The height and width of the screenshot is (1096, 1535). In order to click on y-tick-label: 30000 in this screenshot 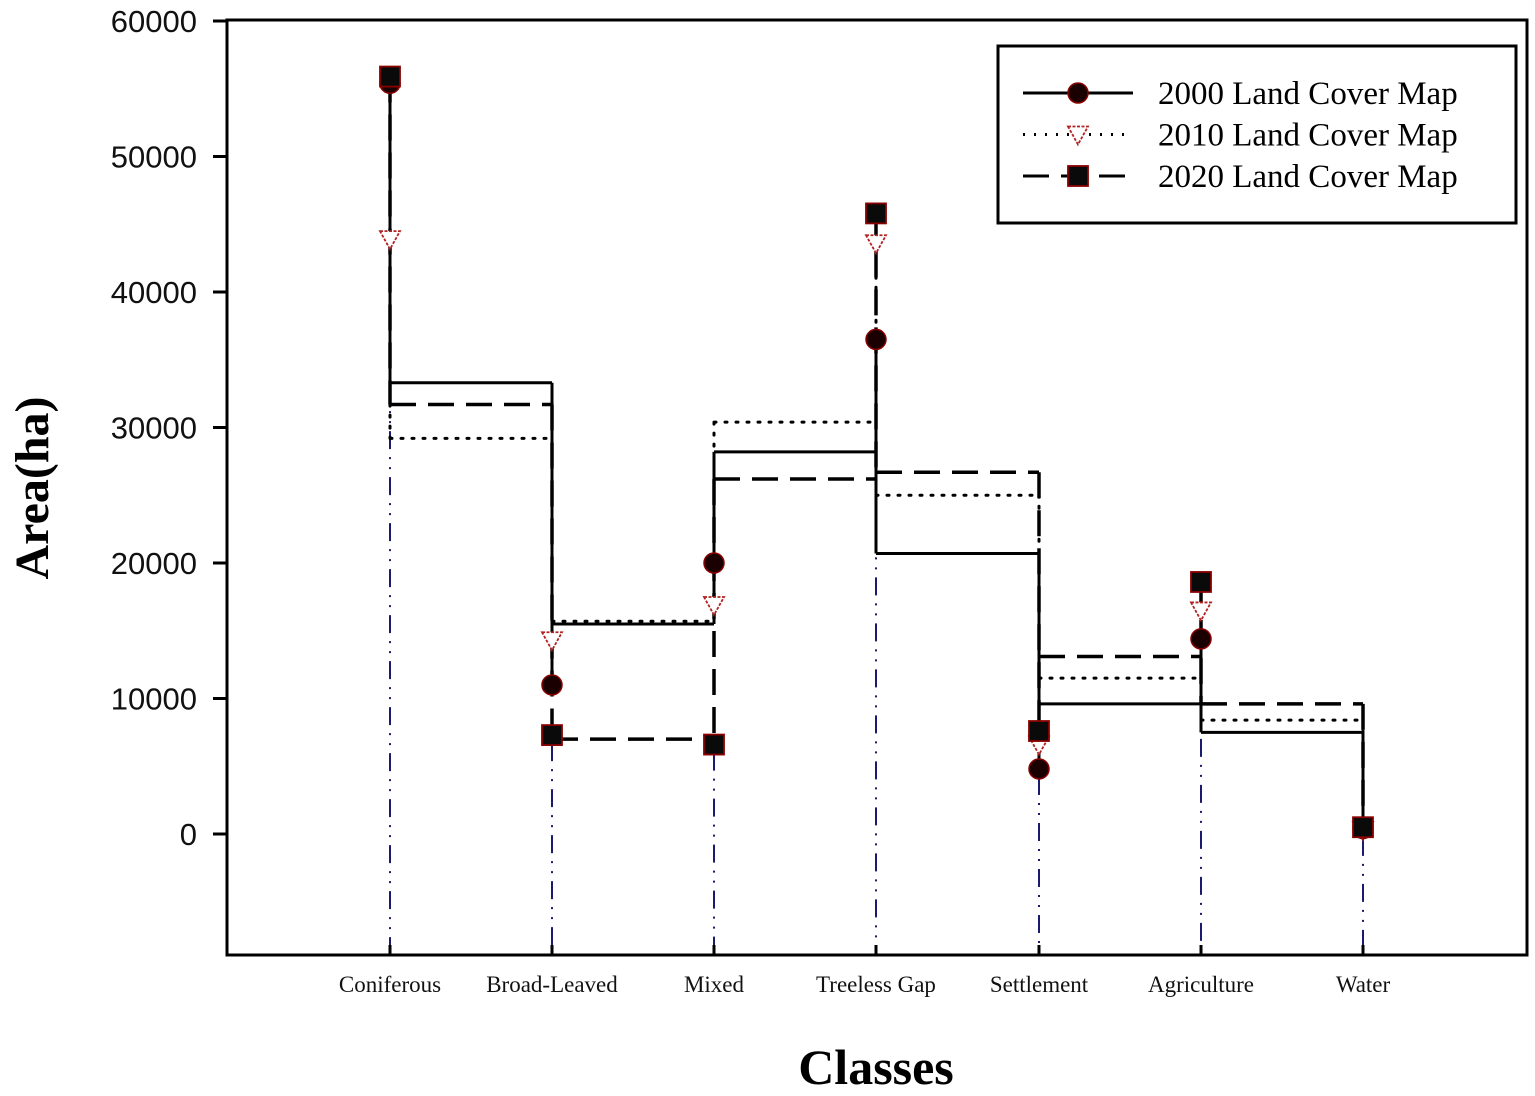, I will do `click(154, 428)`.